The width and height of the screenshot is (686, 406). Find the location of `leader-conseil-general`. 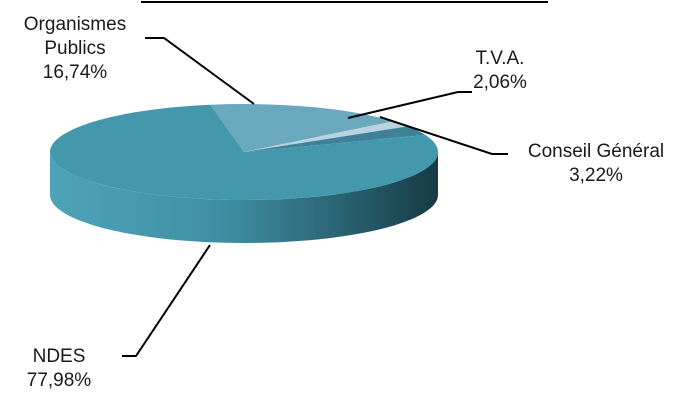

leader-conseil-general is located at coordinates (443, 135).